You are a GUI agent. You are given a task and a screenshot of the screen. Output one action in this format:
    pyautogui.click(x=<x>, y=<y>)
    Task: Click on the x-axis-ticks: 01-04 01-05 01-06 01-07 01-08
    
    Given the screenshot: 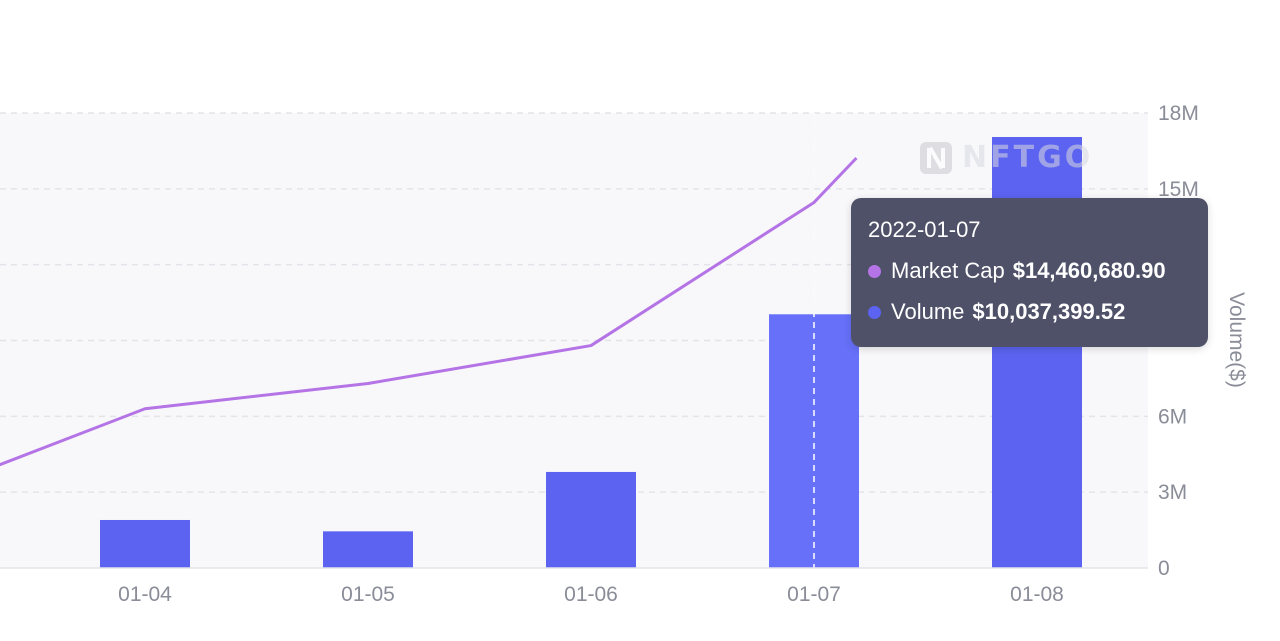 What is the action you would take?
    pyautogui.click(x=591, y=594)
    